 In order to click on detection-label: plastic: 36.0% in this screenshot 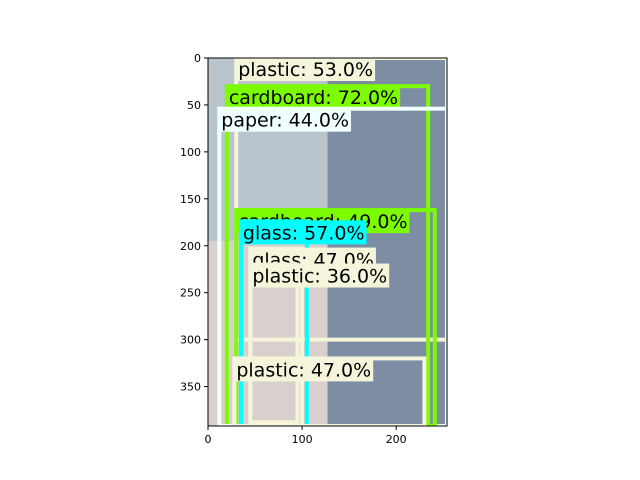, I will do `click(319, 277)`.